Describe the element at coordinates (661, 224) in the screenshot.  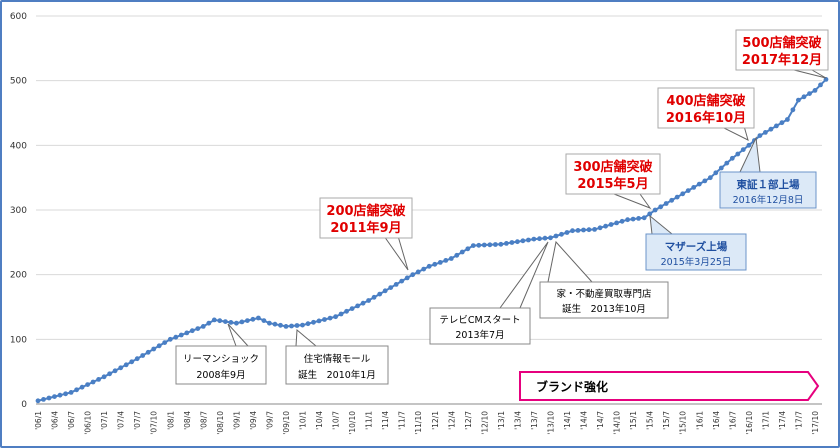
I see `pointer-mothers` at that location.